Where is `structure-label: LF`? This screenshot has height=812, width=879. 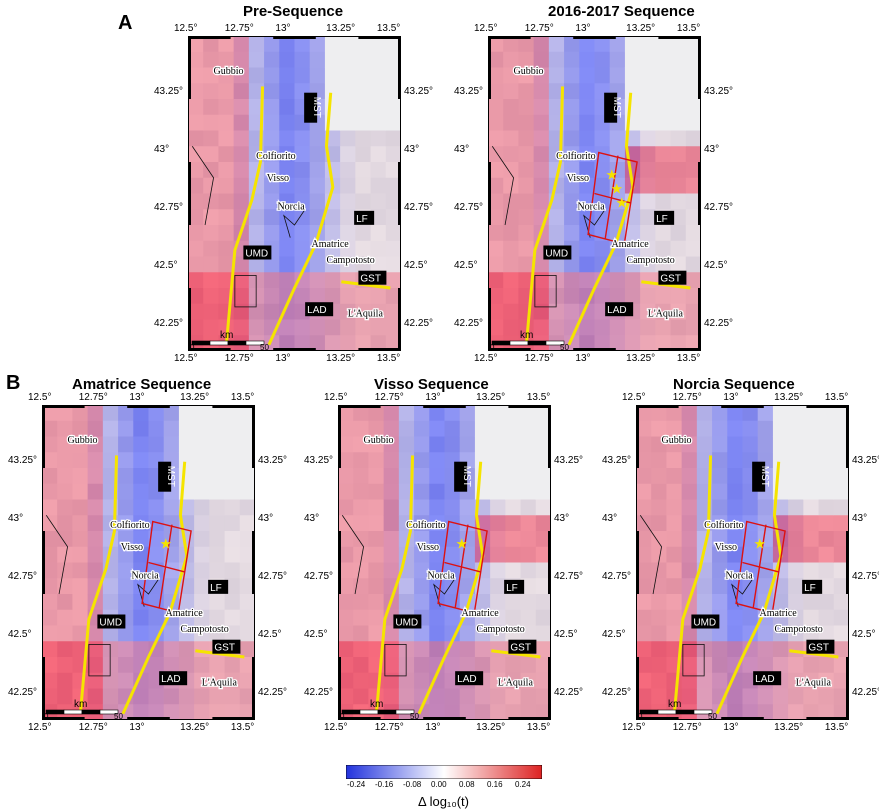
structure-label: LF is located at coordinates (664, 217).